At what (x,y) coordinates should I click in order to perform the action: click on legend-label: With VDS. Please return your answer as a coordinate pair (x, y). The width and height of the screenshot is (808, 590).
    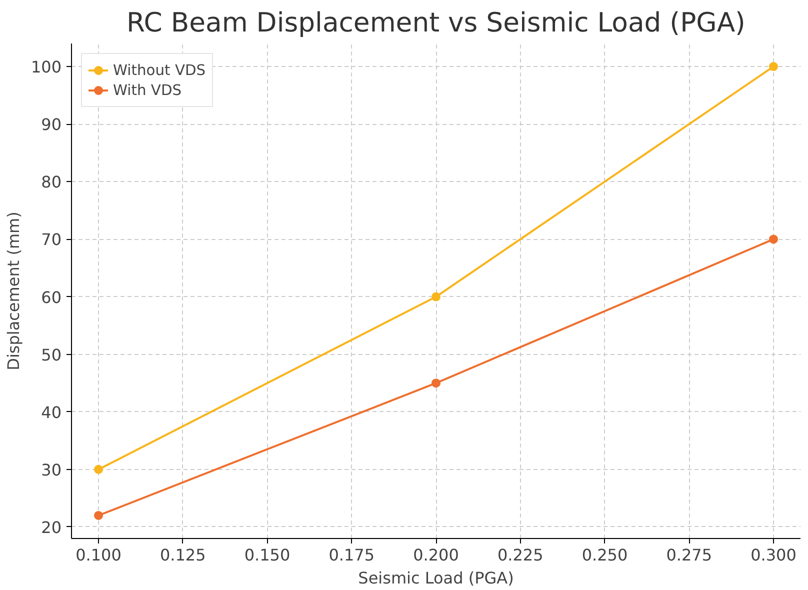
    Looking at the image, I should click on (147, 90).